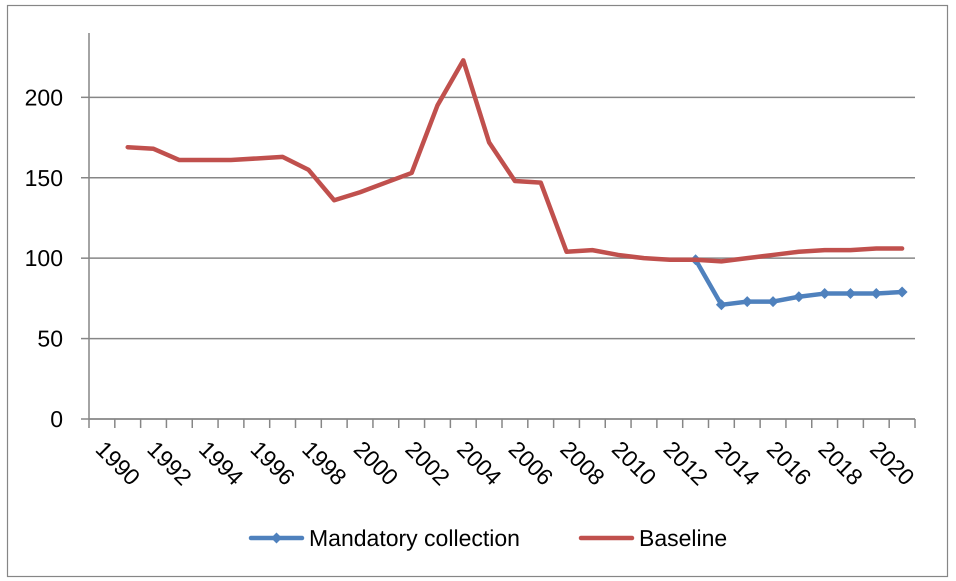 The height and width of the screenshot is (581, 956). Describe the element at coordinates (683, 538) in the screenshot. I see `legend-label: Baseline` at that location.